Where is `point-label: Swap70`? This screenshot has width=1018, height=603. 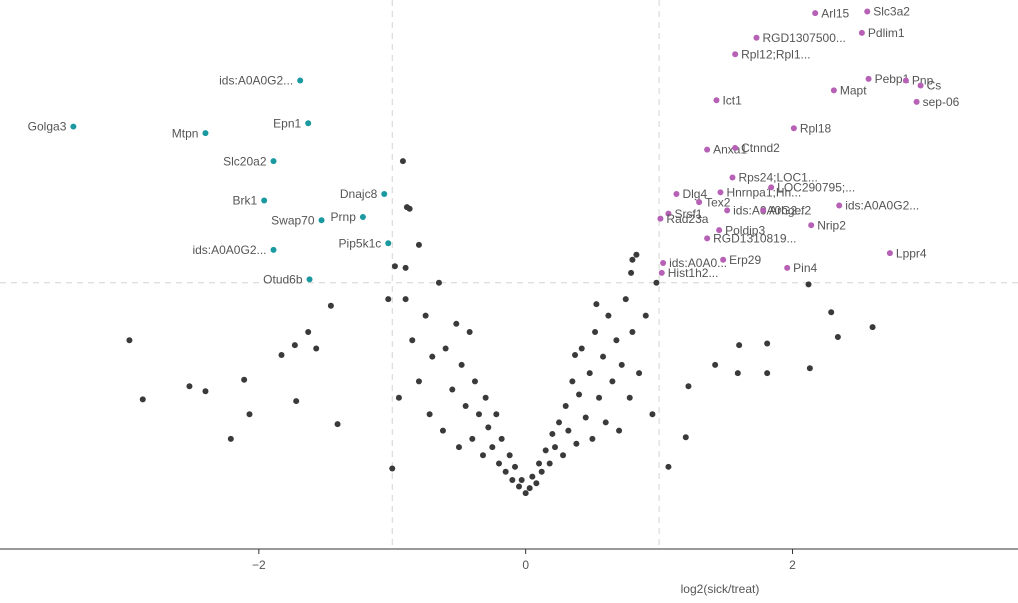
point-label: Swap70 is located at coordinates (293, 220).